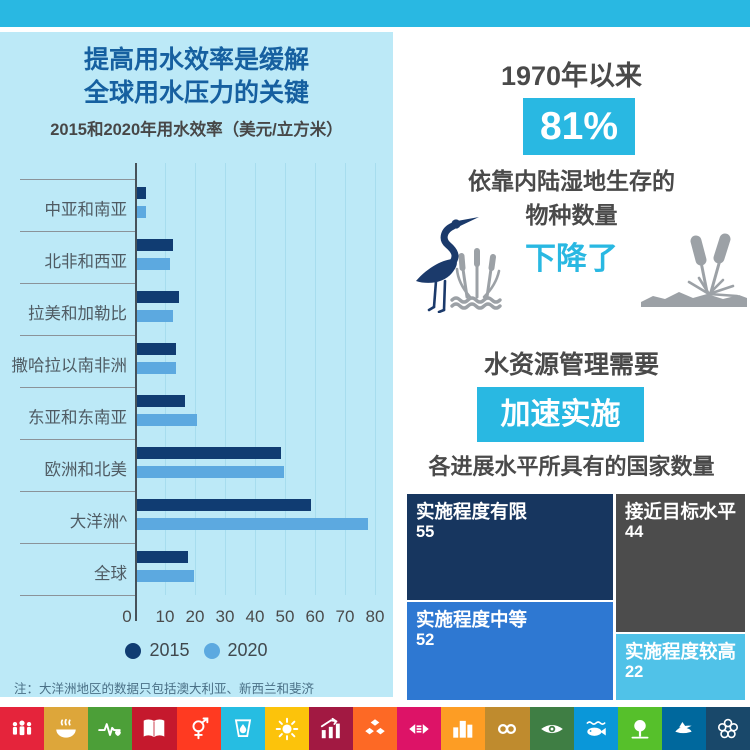 The width and height of the screenshot is (750, 750). What do you see at coordinates (694, 273) in the screenshot?
I see `reeds-icon` at bounding box center [694, 273].